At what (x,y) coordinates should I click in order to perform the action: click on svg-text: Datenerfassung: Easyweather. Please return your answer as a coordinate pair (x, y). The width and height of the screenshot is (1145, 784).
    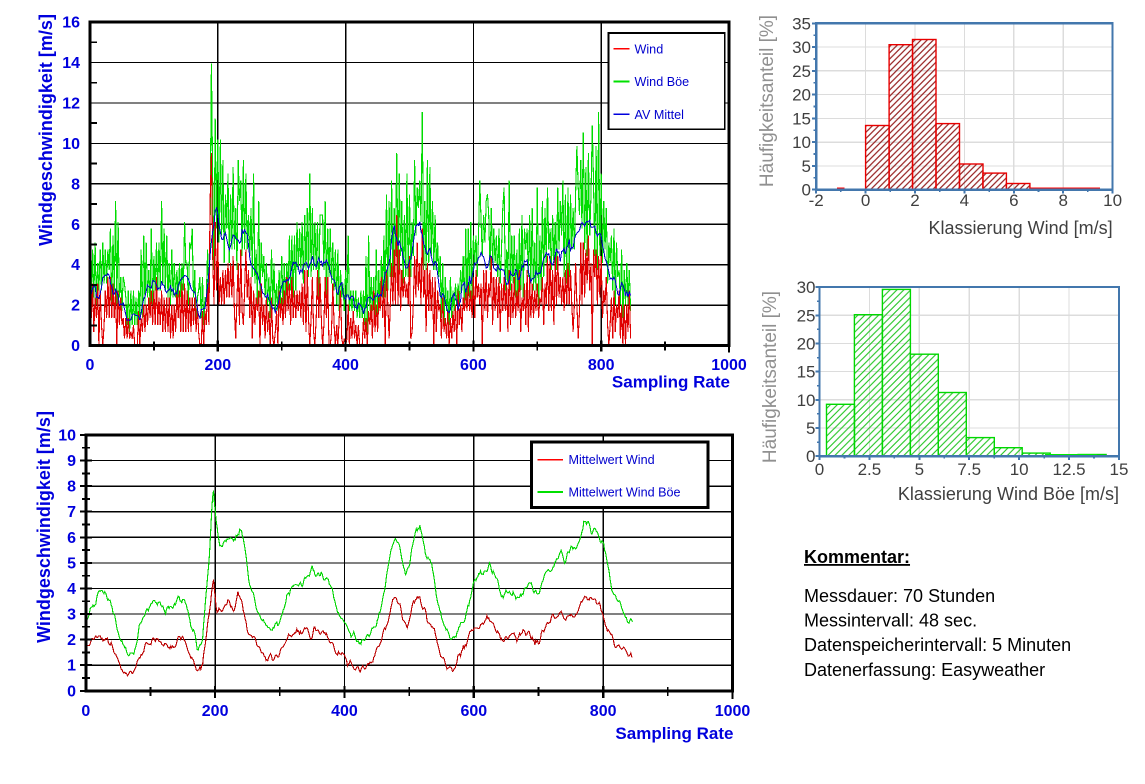
    Looking at the image, I should click on (924, 670).